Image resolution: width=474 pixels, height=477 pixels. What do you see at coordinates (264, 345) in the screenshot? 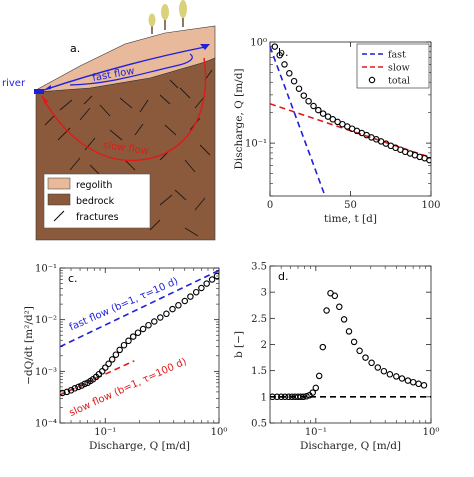
I see `tick-label: 2` at bounding box center [264, 345].